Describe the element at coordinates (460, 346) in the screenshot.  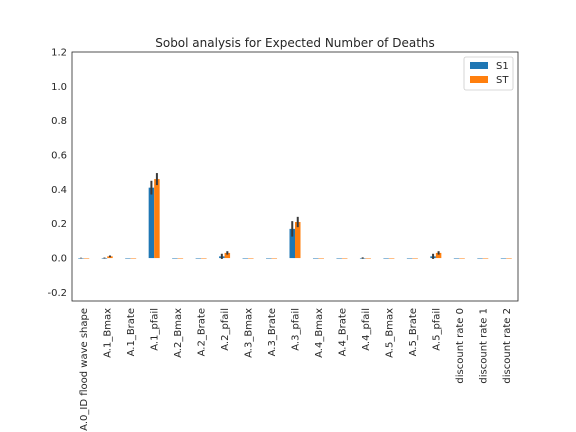
I see `x-tick-label: discount rate 0` at that location.